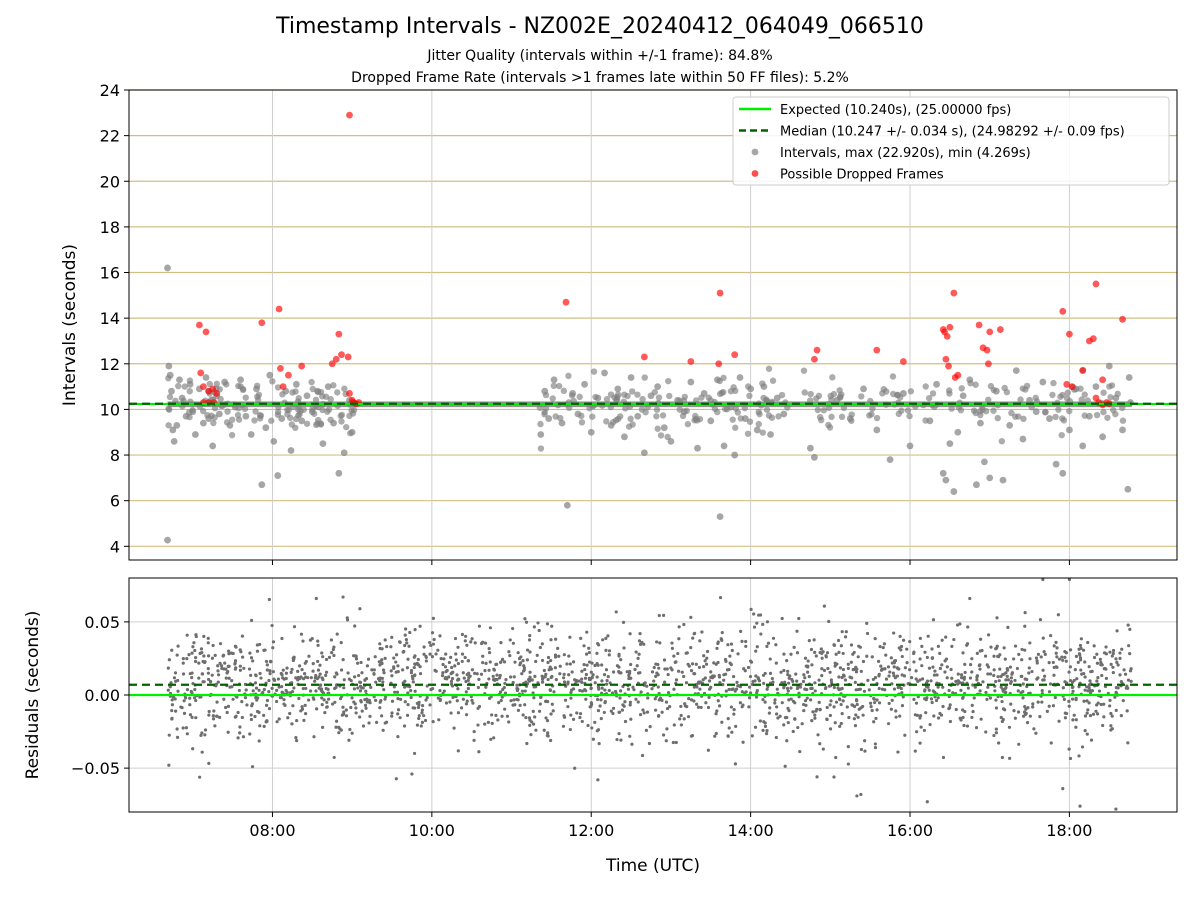 Image resolution: width=1200 pixels, height=900 pixels. Describe the element at coordinates (115, 546) in the screenshot. I see `y-tick-label: 4` at that location.